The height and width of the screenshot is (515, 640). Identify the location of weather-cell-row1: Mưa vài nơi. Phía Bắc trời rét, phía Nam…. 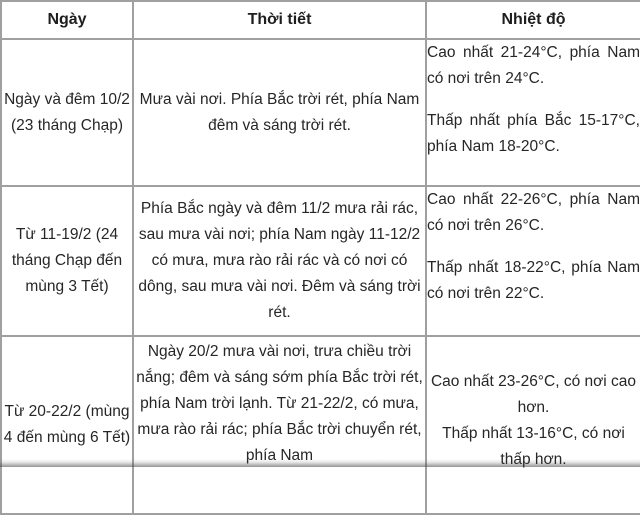
(279, 112).